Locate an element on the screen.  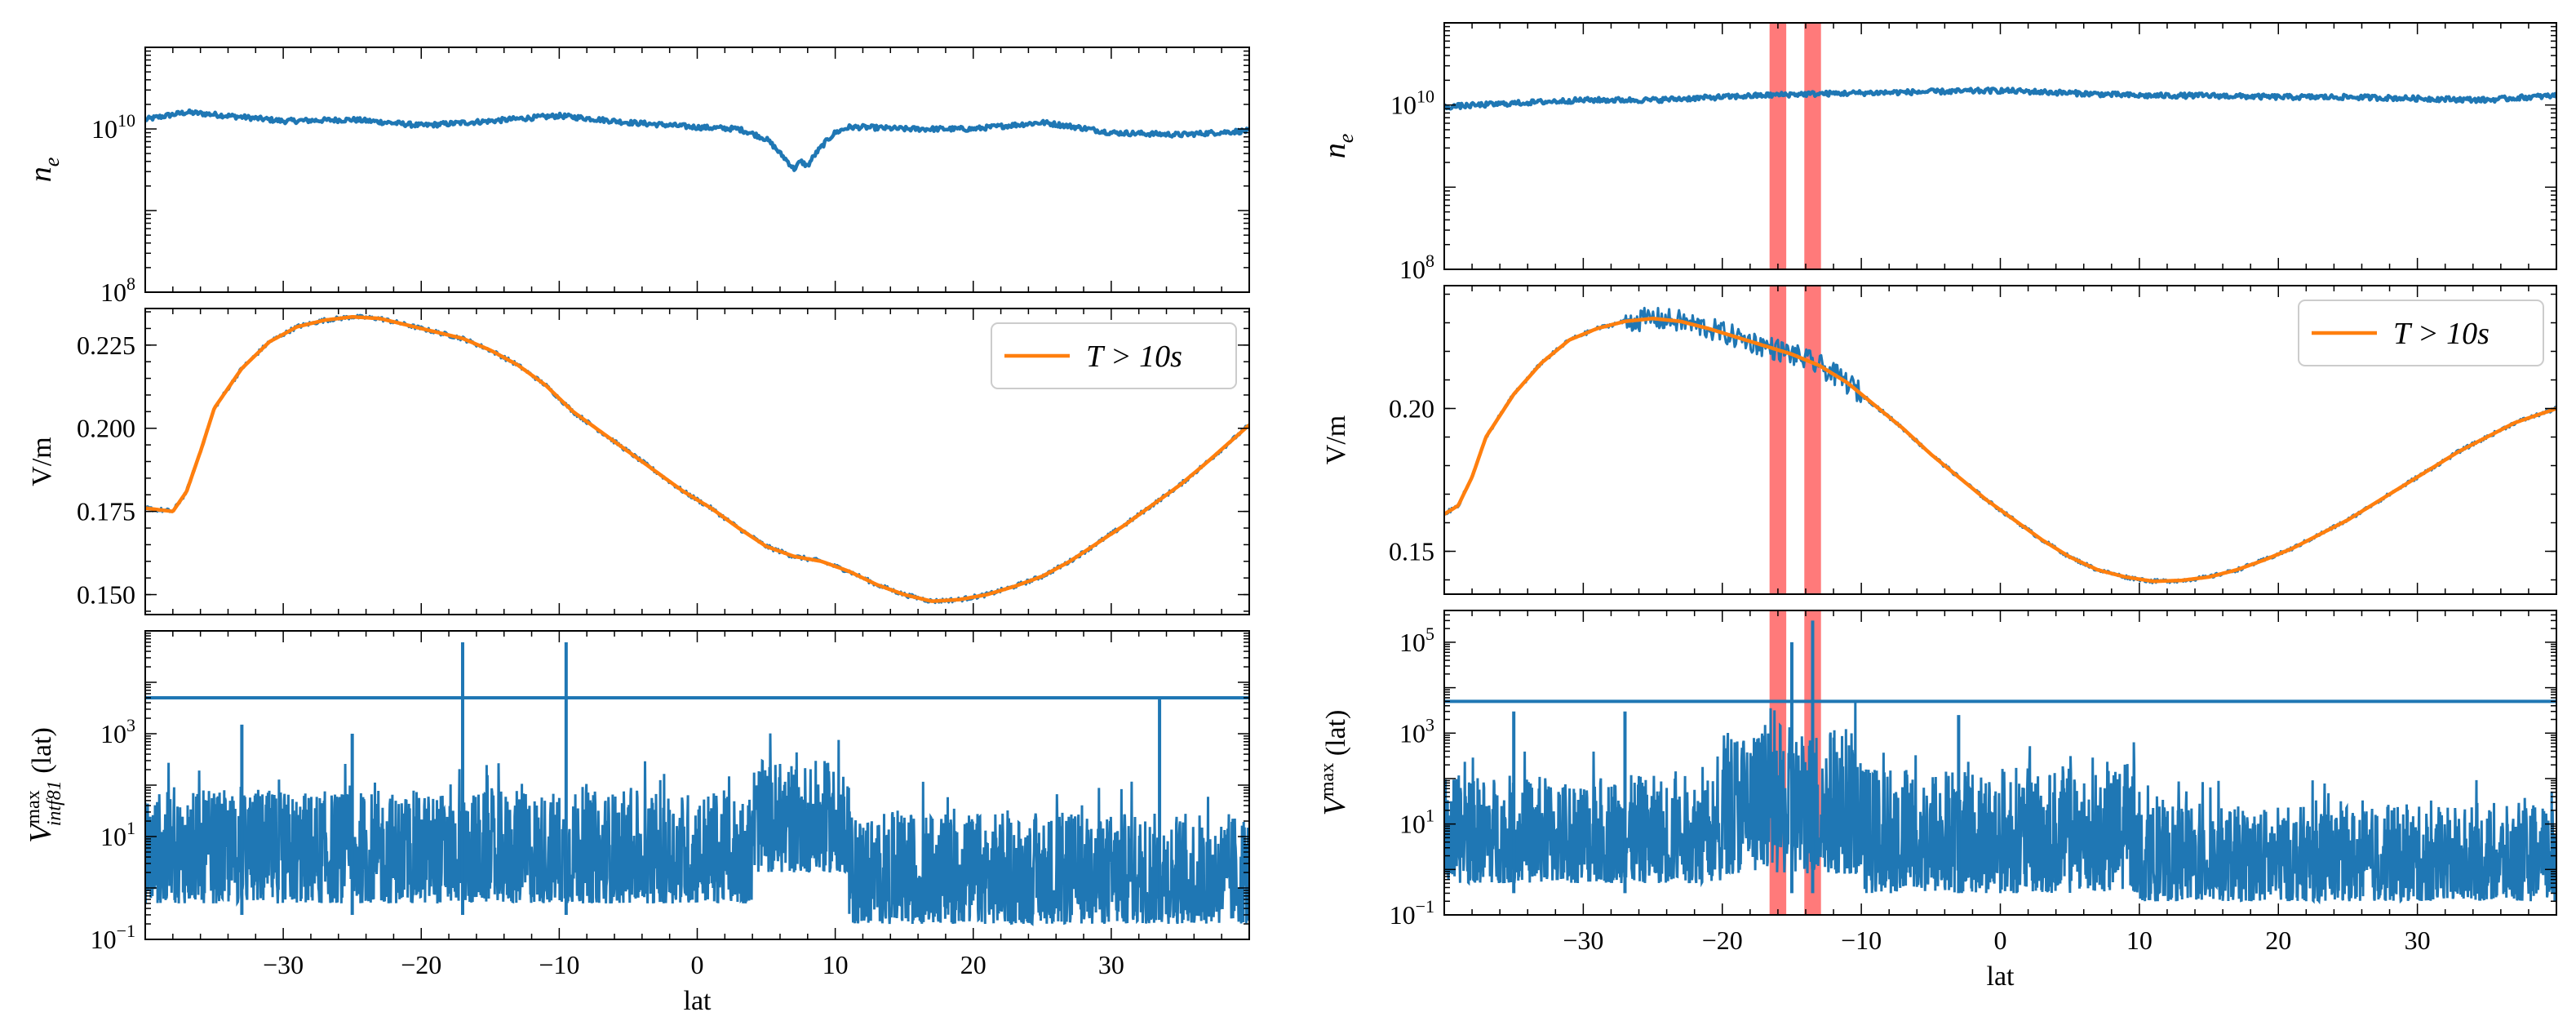
x-tick-label: −30 is located at coordinates (283, 964).